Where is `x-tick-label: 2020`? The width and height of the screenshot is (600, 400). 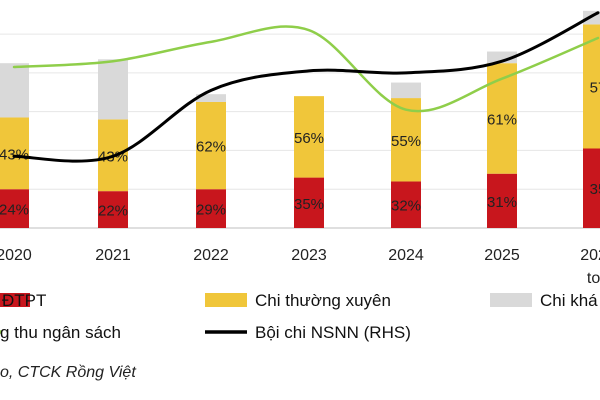
x-tick-label: 2020 is located at coordinates (16, 255).